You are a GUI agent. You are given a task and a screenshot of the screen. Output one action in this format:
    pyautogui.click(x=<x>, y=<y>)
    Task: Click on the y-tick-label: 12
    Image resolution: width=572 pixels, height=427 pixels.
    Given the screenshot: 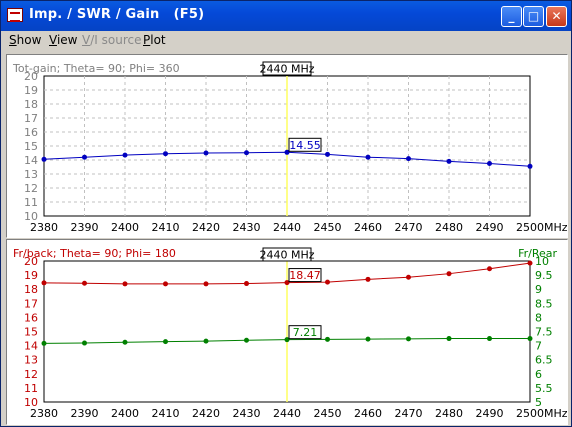 What is the action you would take?
    pyautogui.click(x=31, y=374)
    